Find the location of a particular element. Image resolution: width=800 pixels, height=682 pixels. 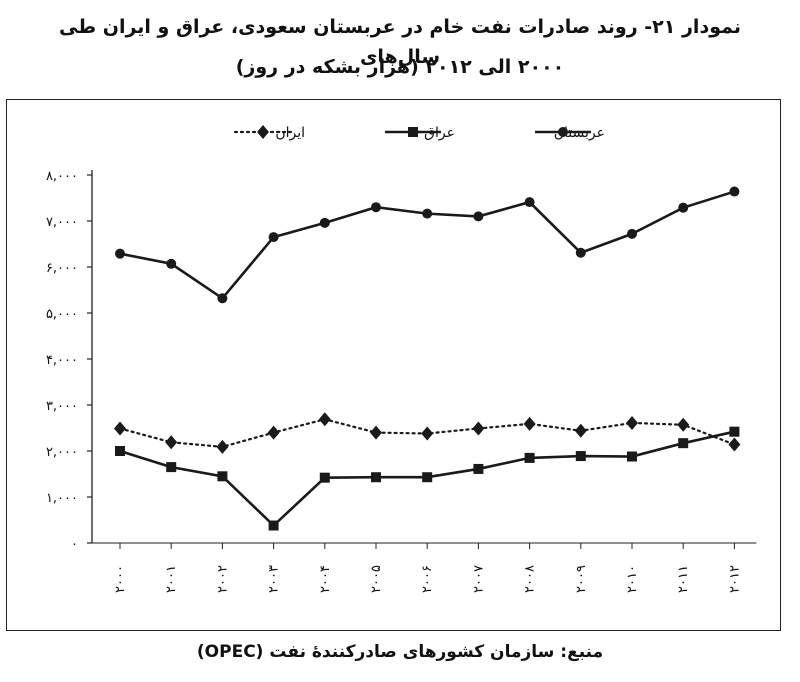

x-tick-label: ۲۰۰۲ is located at coordinates (222, 579).